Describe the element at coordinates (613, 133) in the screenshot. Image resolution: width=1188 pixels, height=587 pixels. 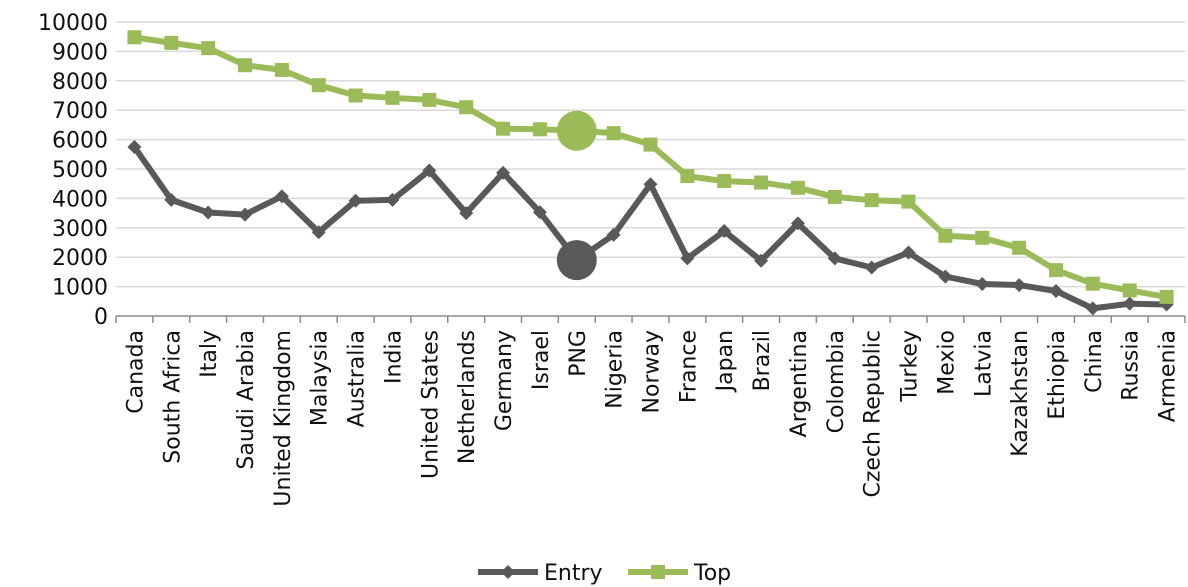
I see `point-top-nigeria` at that location.